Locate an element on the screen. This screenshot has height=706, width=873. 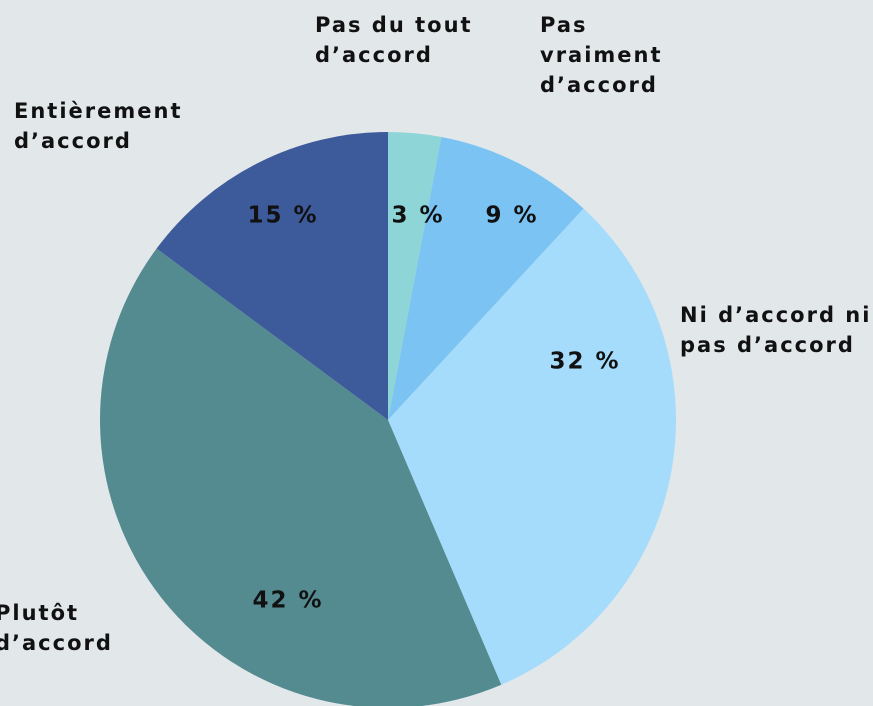
value-label: 9 % is located at coordinates (511, 216).